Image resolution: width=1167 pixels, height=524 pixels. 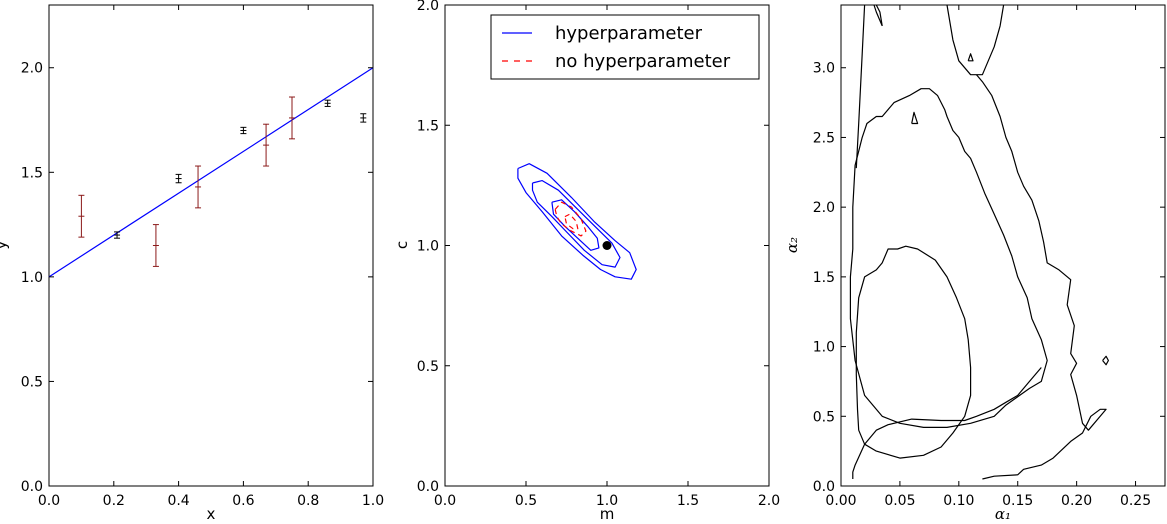 What do you see at coordinates (643, 61) in the screenshot?
I see `legend-label-no-hyperparameter: no hyperparameter` at bounding box center [643, 61].